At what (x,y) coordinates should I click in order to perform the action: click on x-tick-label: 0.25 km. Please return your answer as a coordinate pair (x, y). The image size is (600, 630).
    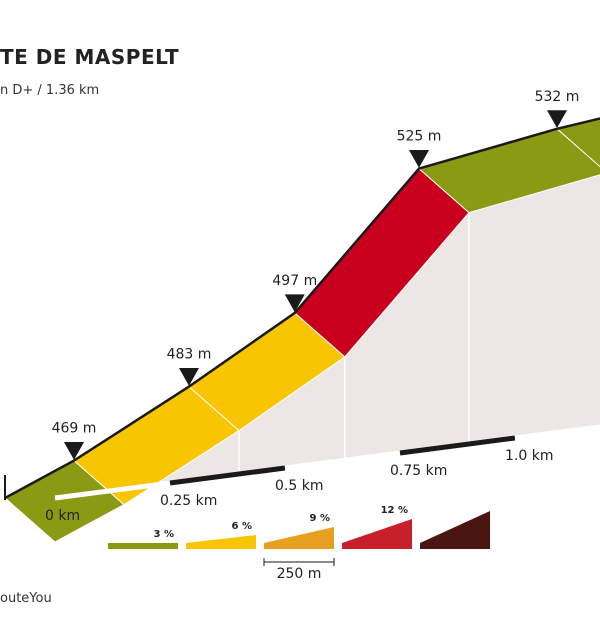
    Looking at the image, I should click on (188, 501).